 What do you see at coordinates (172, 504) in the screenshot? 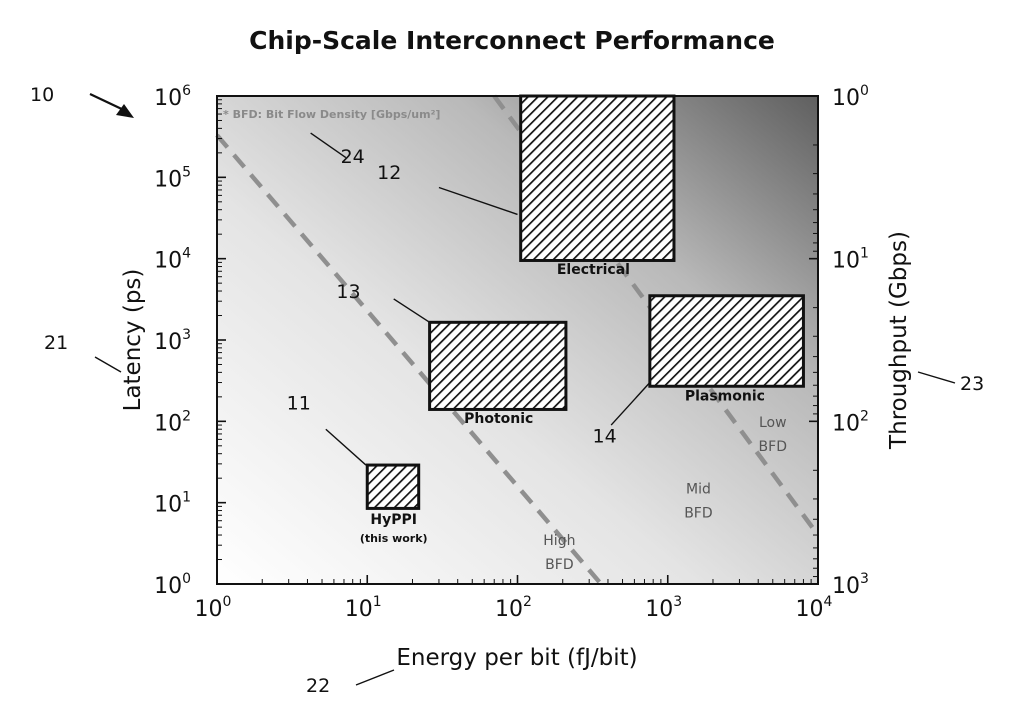
I see `y-tick-label: 101` at bounding box center [172, 504].